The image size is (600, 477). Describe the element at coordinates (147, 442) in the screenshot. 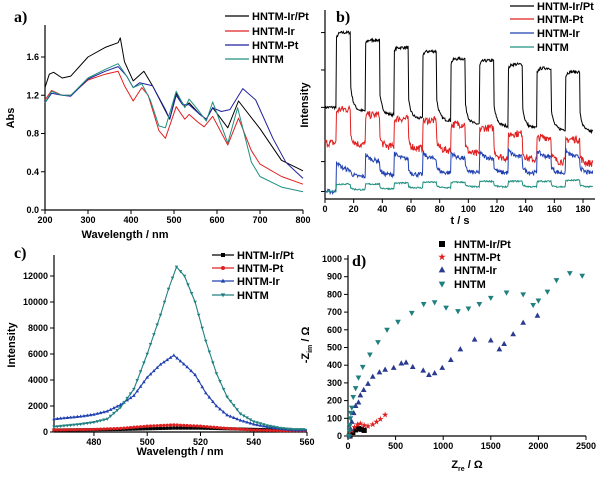

I see `x-tick-label: 500` at that location.